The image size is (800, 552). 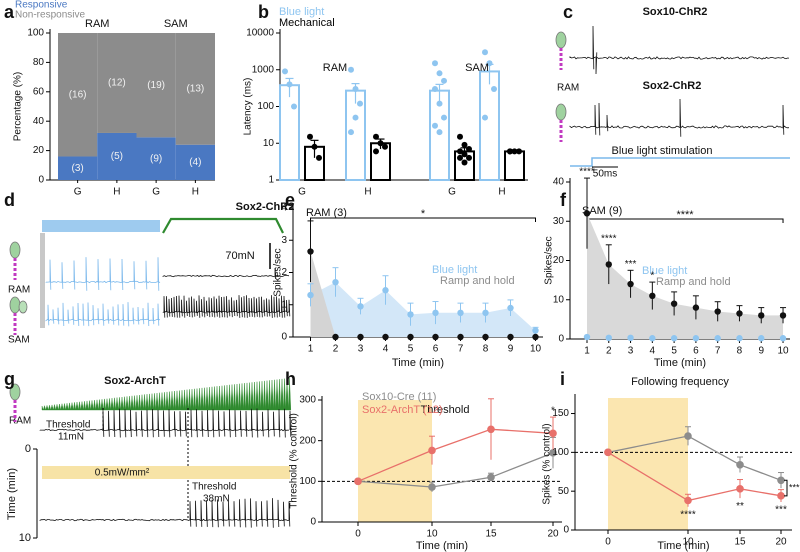 What do you see at coordinates (740, 542) in the screenshot?
I see `x-tick-label: 15` at bounding box center [740, 542].